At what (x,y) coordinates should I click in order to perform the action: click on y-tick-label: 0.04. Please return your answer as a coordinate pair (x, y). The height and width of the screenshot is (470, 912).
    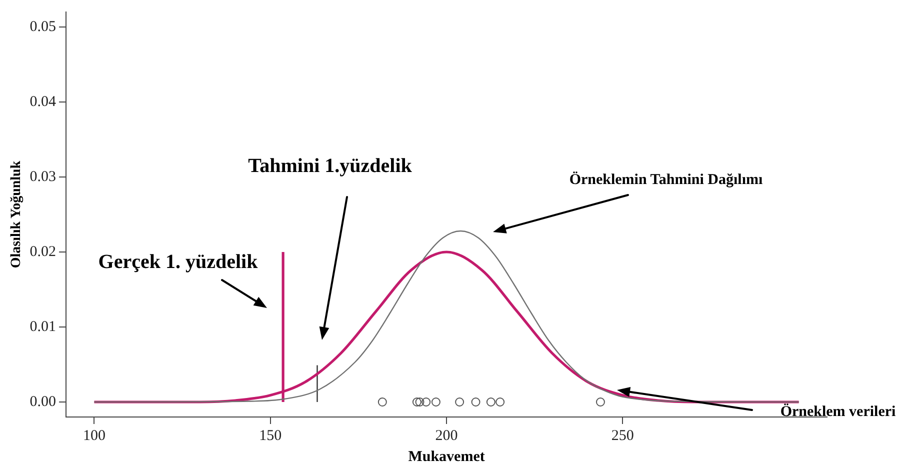
    Looking at the image, I should click on (43, 102).